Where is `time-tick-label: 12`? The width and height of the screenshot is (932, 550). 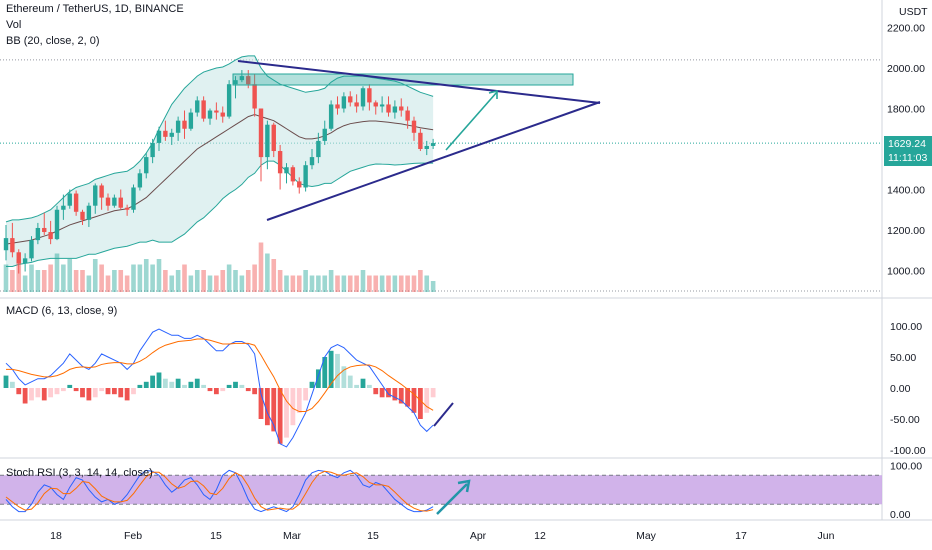 time-tick-label: 12 is located at coordinates (540, 536).